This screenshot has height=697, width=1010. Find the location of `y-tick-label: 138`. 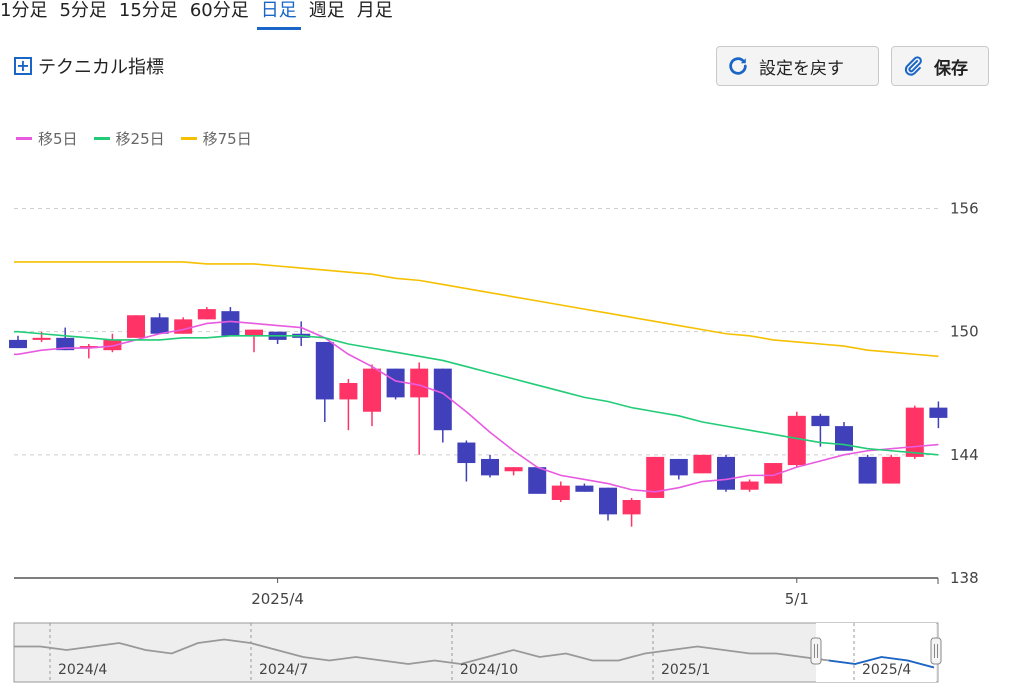

y-tick-label: 138 is located at coordinates (964, 578).